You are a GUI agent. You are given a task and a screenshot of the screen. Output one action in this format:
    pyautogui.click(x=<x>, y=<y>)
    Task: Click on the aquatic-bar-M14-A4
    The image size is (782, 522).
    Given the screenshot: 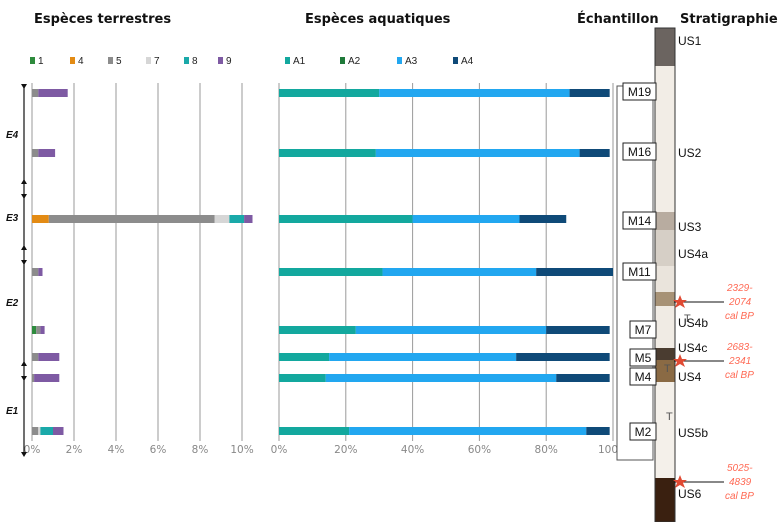 What is the action you would take?
    pyautogui.click(x=543, y=219)
    